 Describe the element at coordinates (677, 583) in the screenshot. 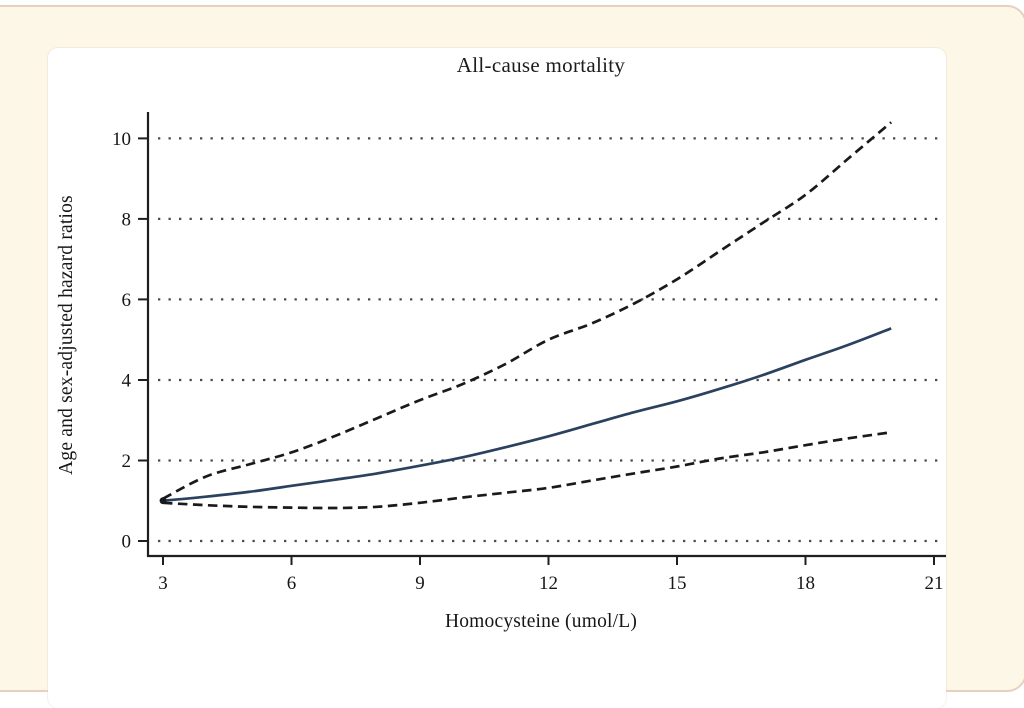

I see `x-tick-label-15: 15` at that location.